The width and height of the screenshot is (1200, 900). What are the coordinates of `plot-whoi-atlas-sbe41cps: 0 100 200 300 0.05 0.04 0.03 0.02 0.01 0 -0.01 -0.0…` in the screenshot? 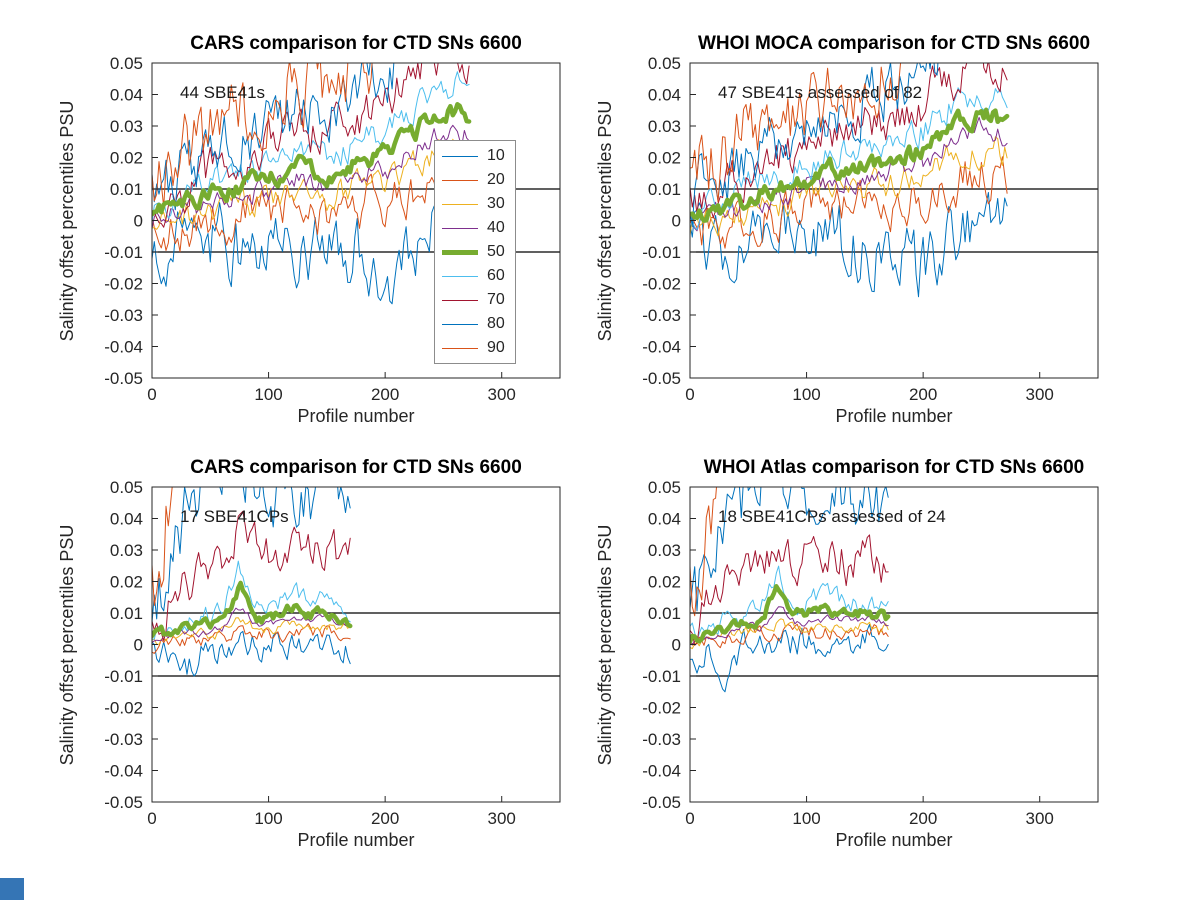 It's located at (870, 653).